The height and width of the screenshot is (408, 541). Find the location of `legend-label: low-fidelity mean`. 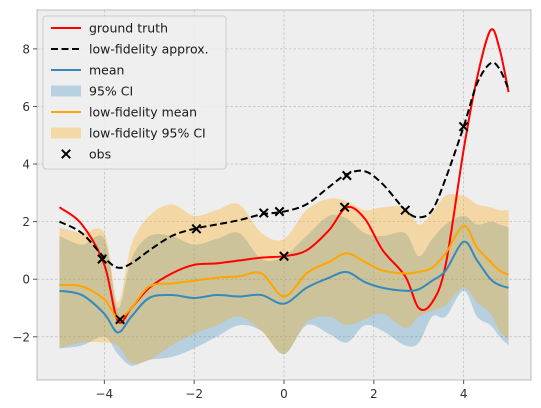

legend-label: low-fidelity mean is located at coordinates (143, 112).